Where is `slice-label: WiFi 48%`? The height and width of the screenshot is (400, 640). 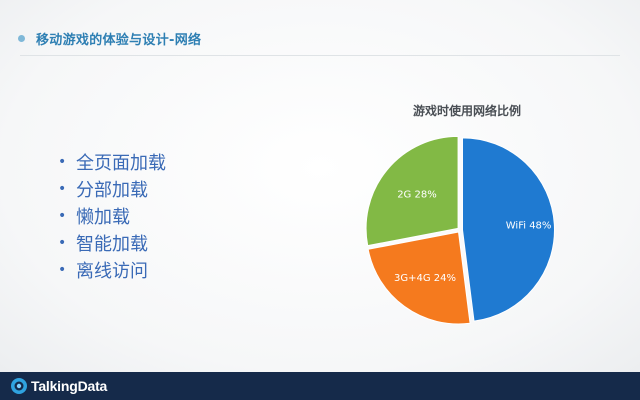 slice-label: WiFi 48% is located at coordinates (529, 226).